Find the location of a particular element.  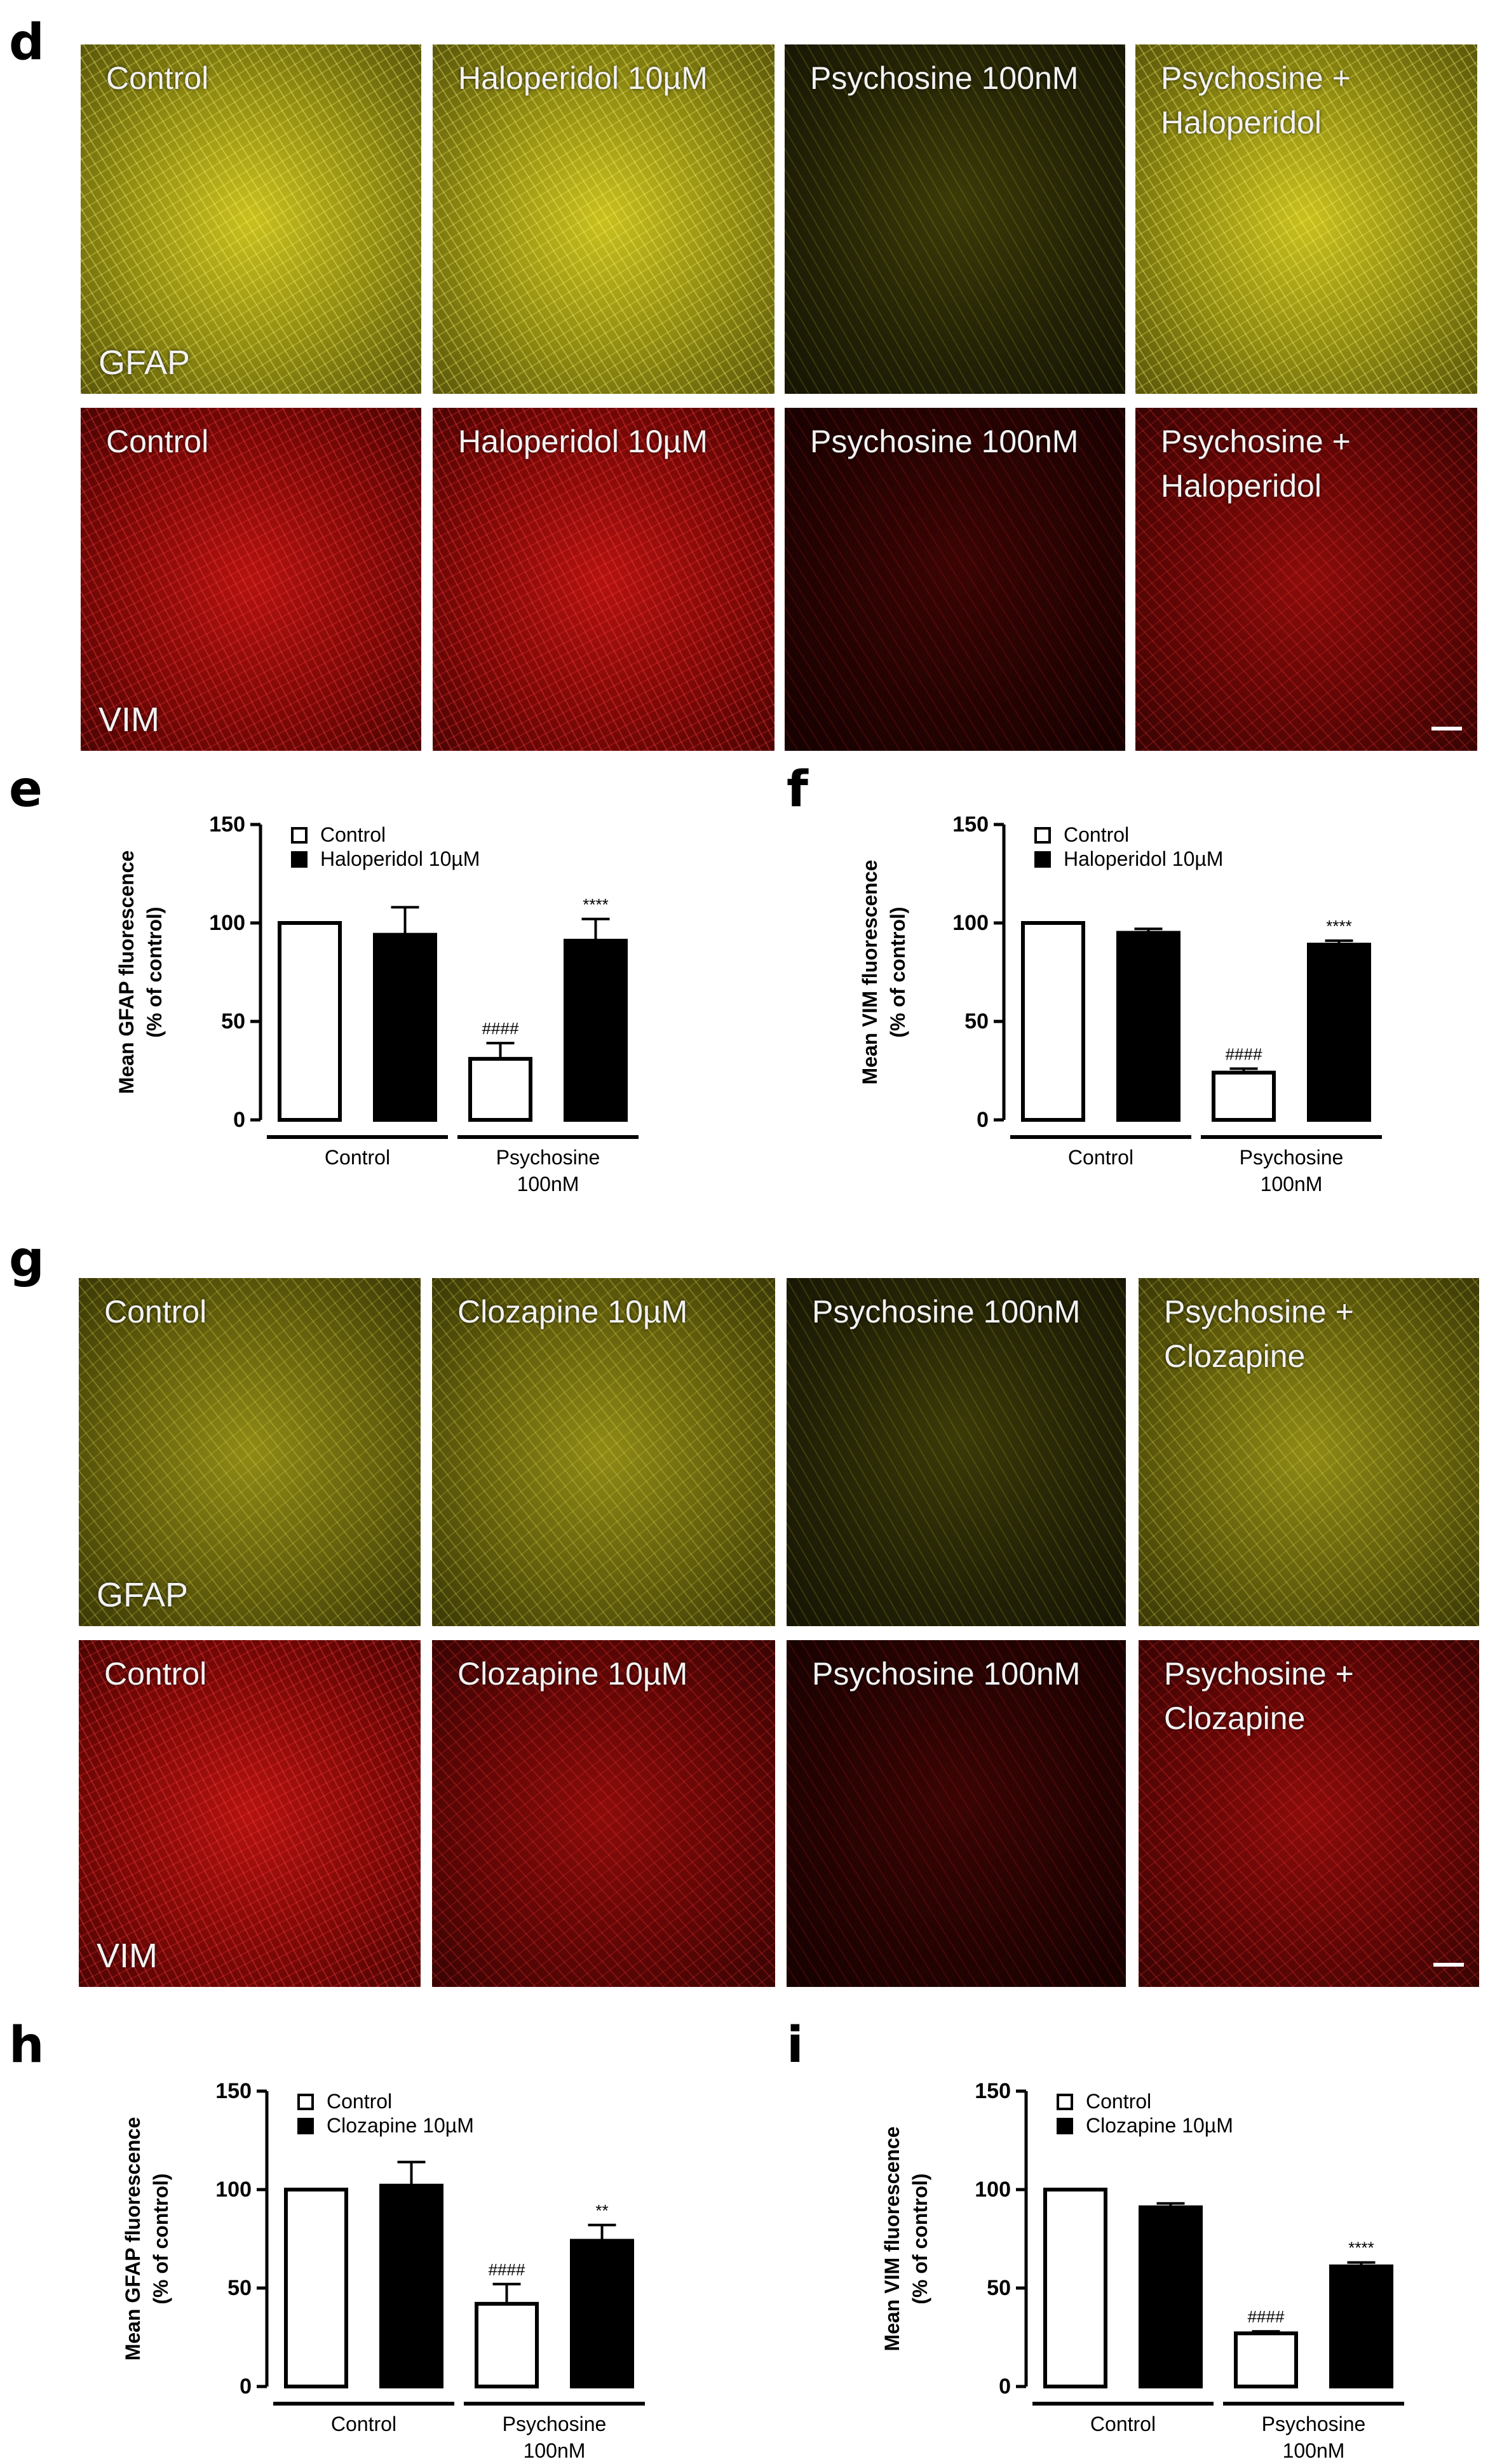

micrograph-d-gfap-1: Control GFAP is located at coordinates (251, 219).